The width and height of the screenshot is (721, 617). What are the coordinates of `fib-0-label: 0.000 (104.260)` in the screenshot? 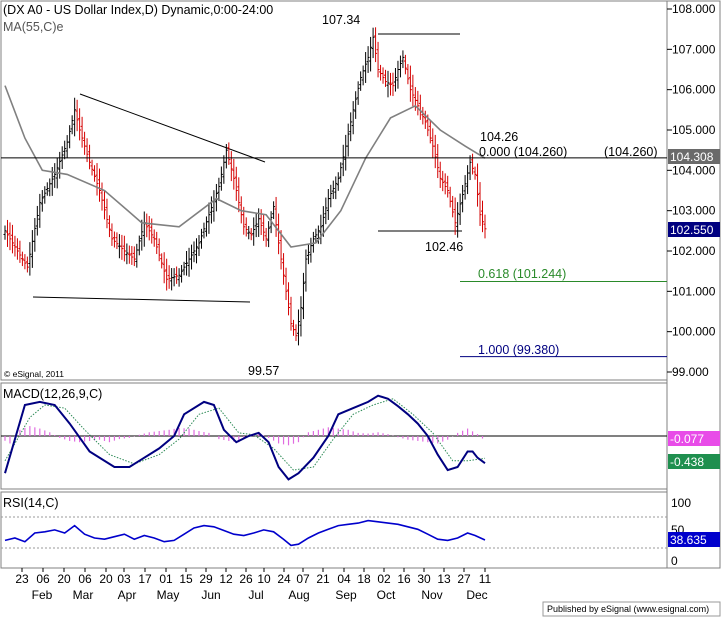 It's located at (523, 152).